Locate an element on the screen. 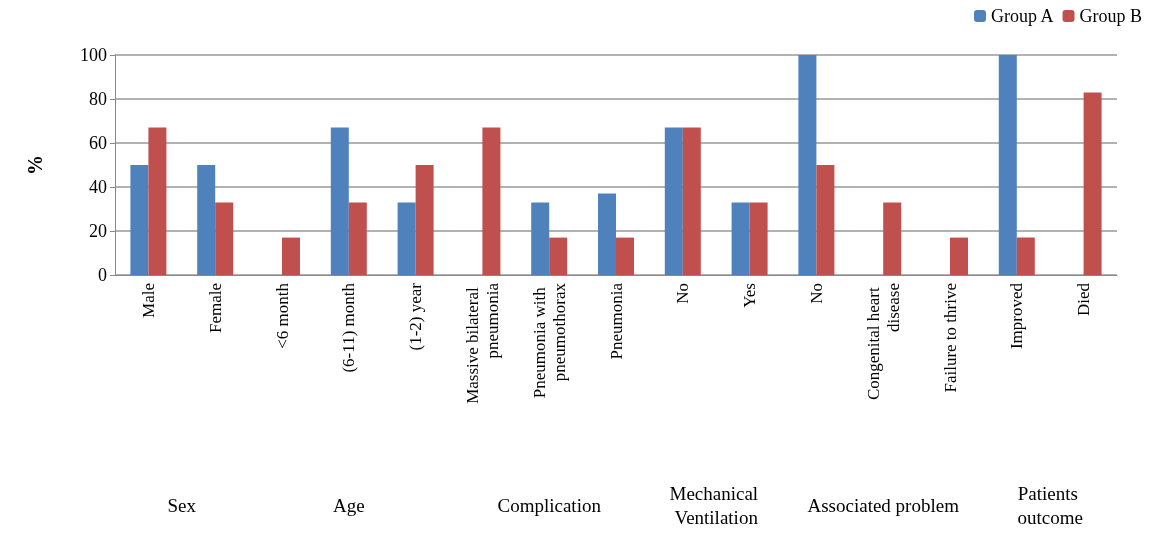 The image size is (1157, 541). x-tick-label: Male is located at coordinates (148, 300).